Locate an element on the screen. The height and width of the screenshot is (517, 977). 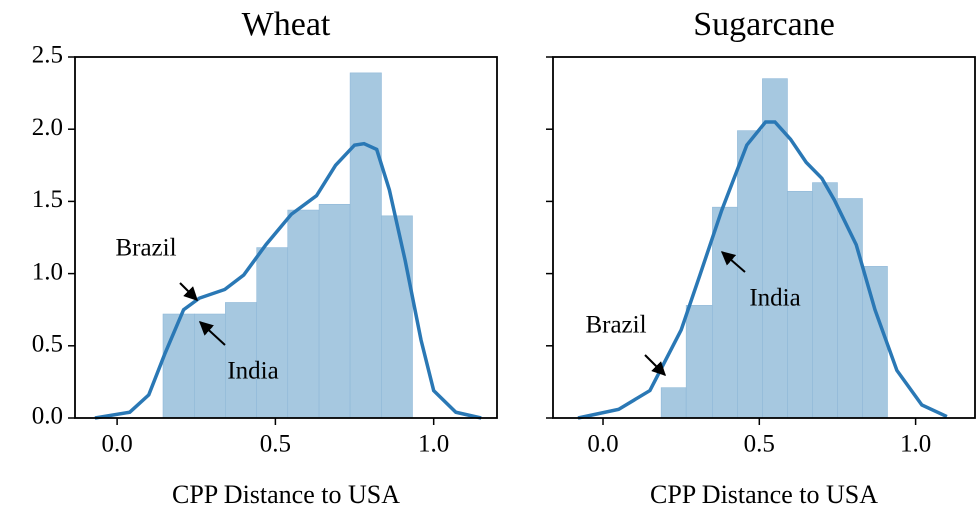
y-tick-label: 1.5 is located at coordinates (47, 199).